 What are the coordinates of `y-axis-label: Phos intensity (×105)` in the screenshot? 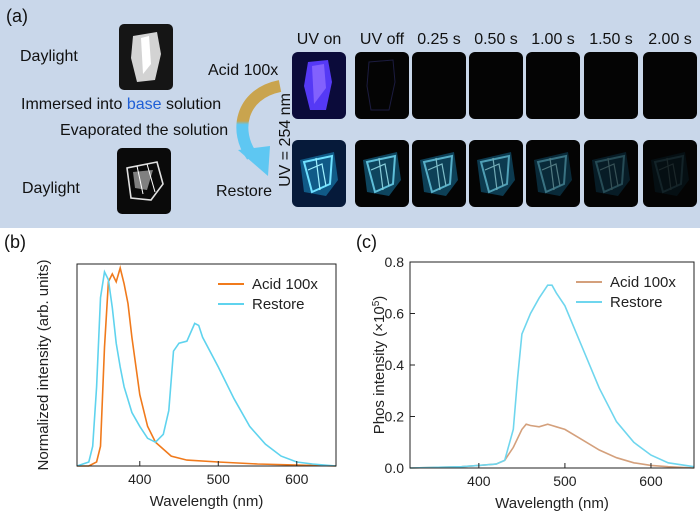 It's located at (380, 365).